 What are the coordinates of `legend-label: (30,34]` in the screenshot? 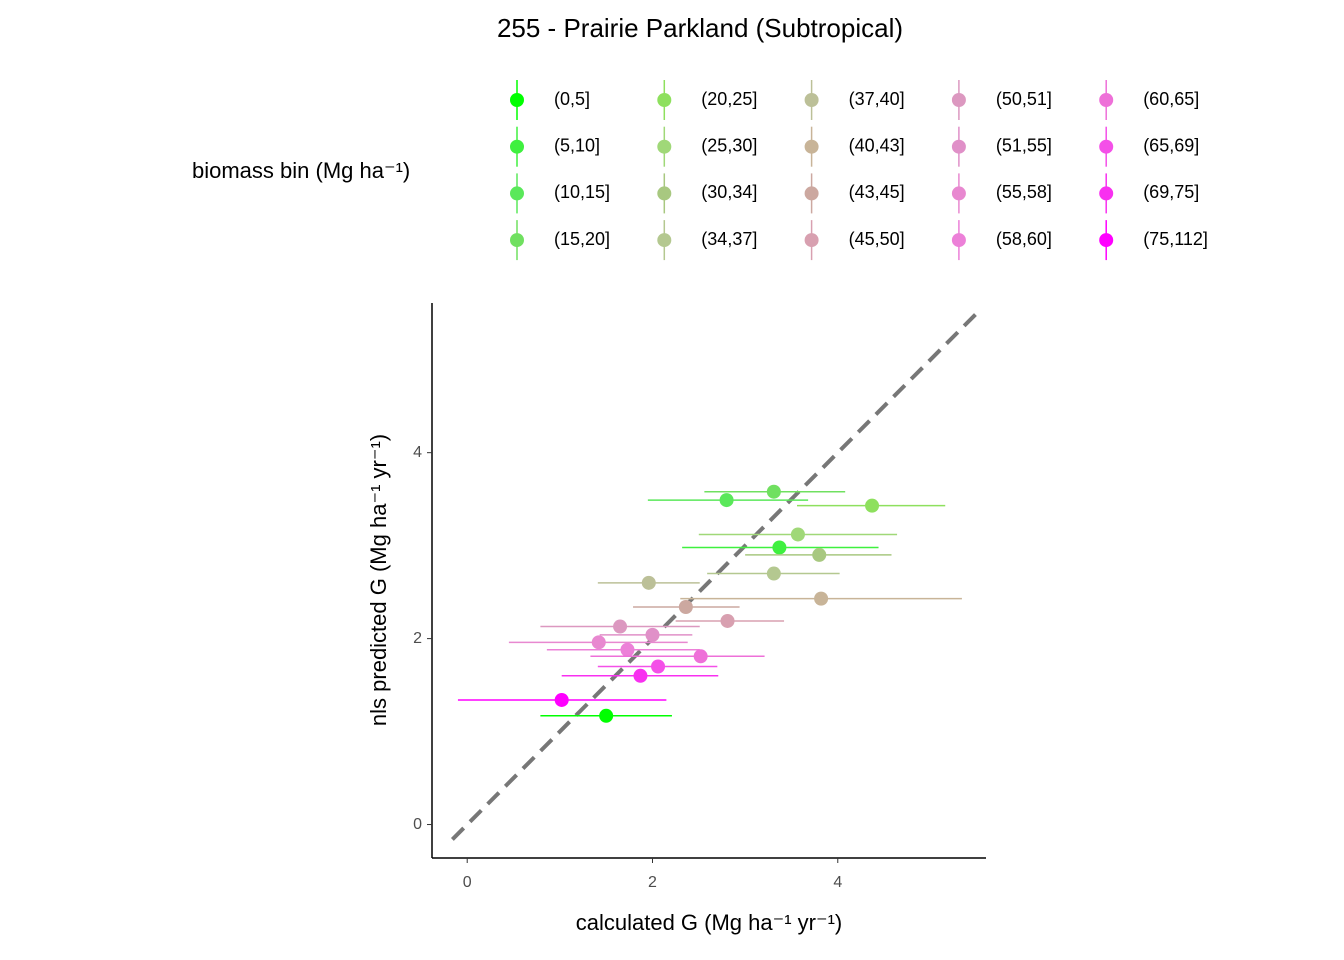 It's located at (729, 192).